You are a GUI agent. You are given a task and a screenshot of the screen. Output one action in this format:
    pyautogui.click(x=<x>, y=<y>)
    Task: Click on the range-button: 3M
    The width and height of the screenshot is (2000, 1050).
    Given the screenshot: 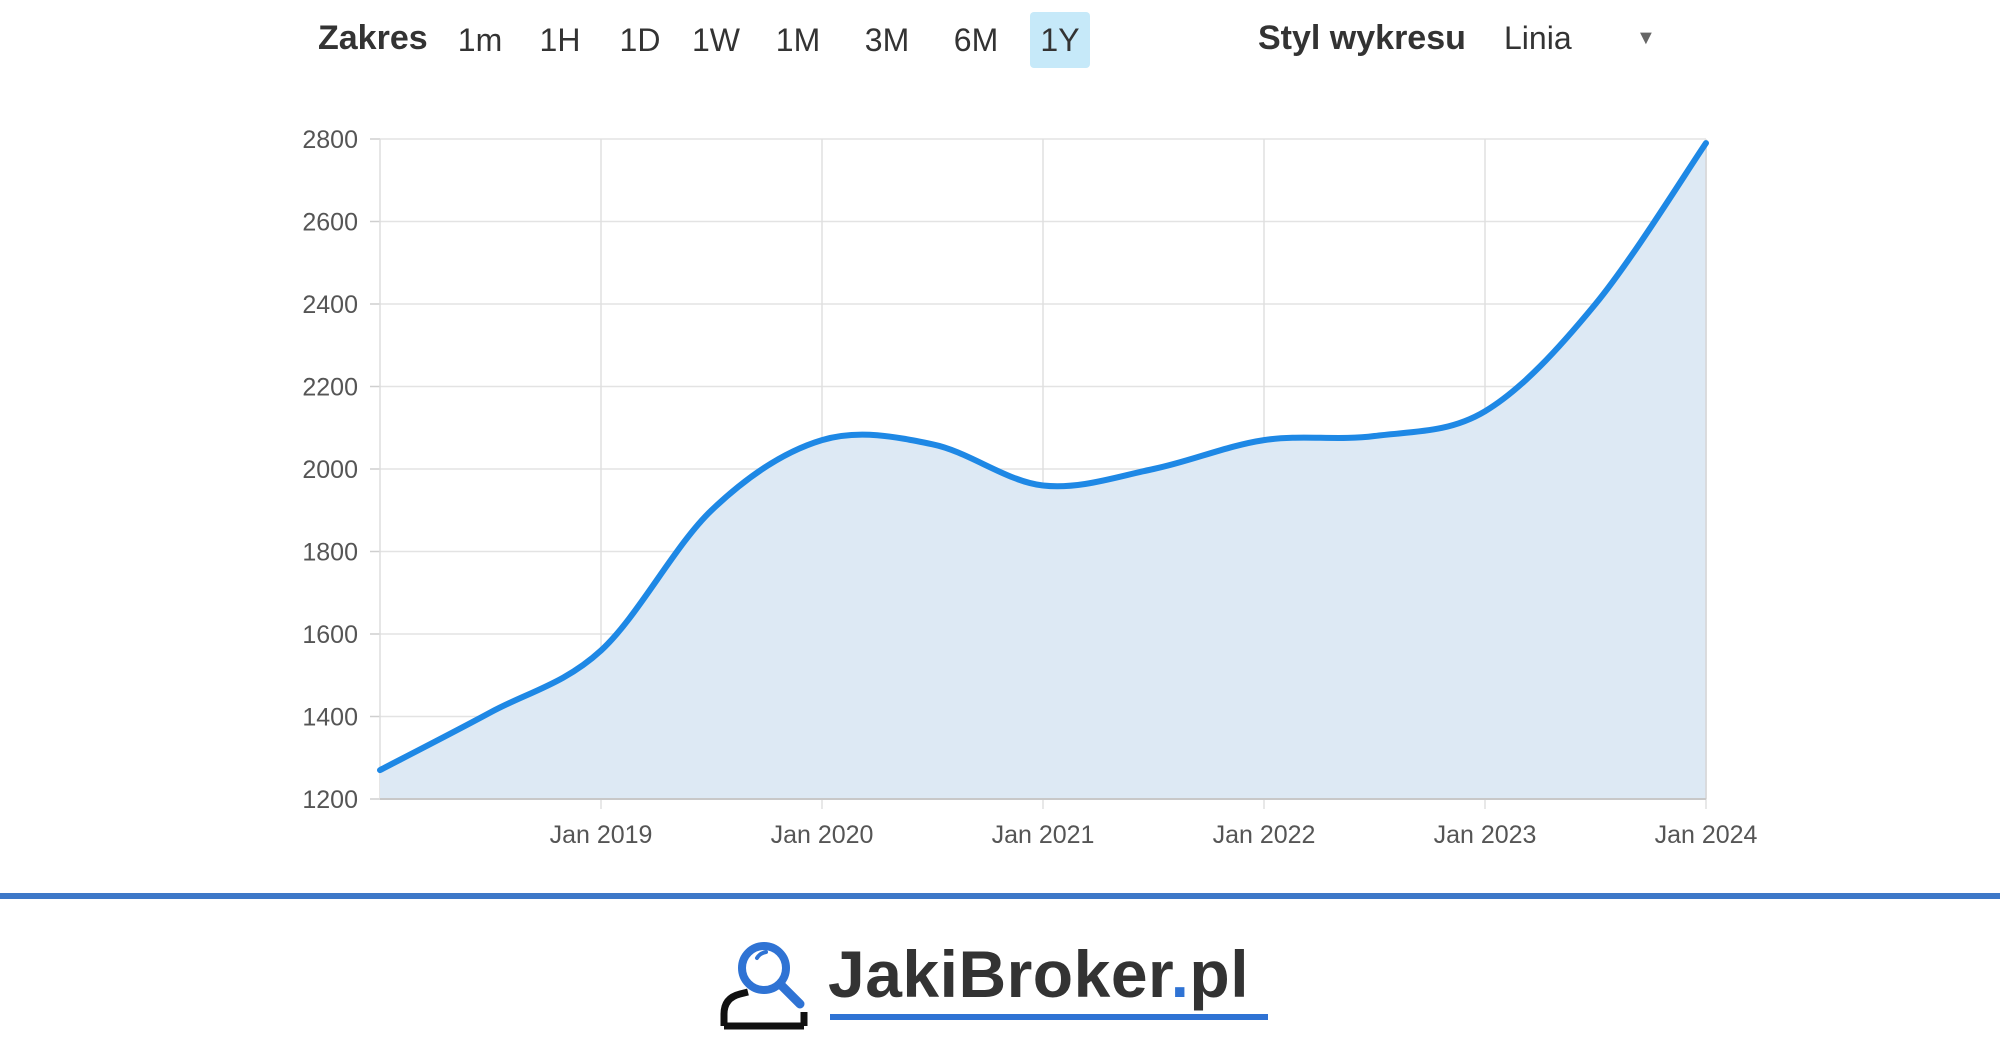 What is the action you would take?
    pyautogui.click(x=887, y=40)
    